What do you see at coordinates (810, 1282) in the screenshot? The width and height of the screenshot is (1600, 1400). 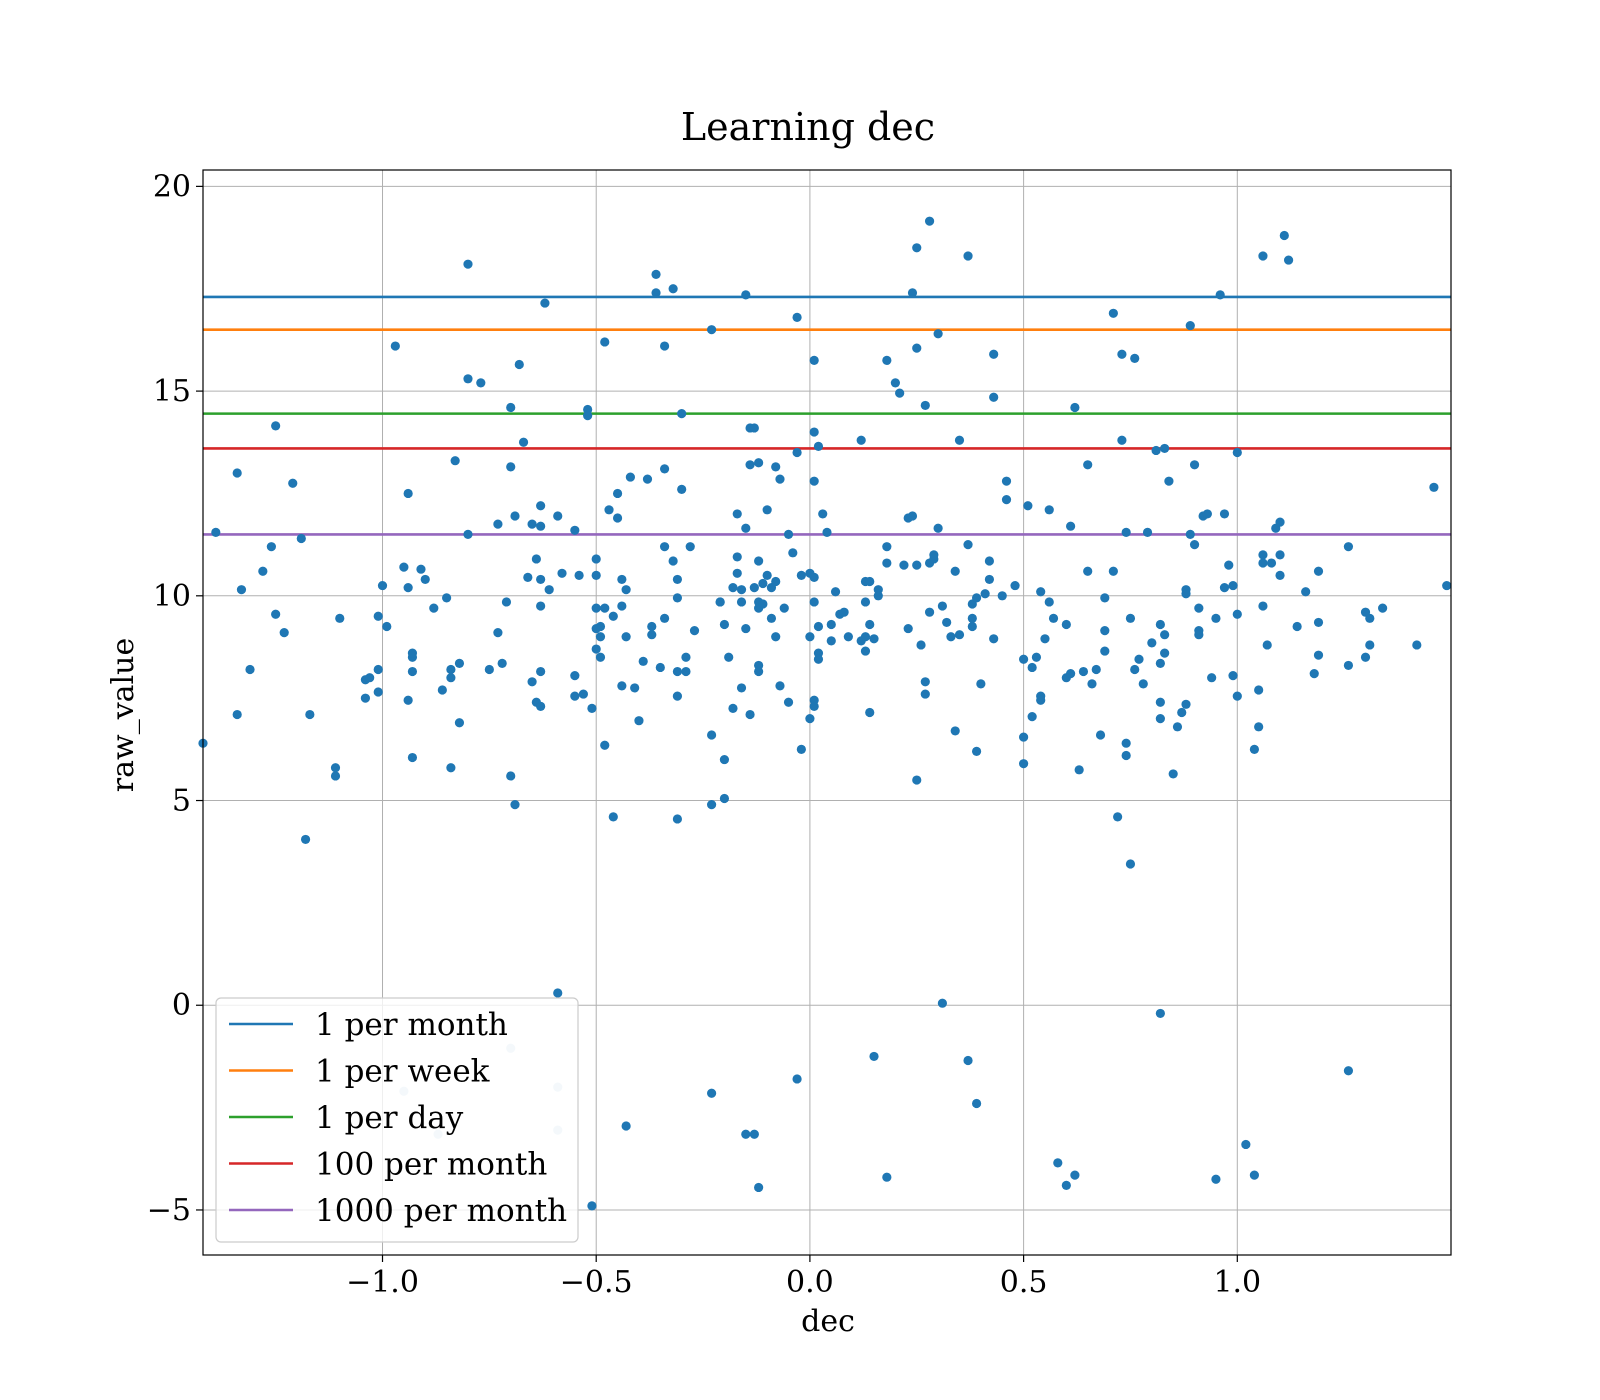 I see `x-tick-label: 0.0` at bounding box center [810, 1282].